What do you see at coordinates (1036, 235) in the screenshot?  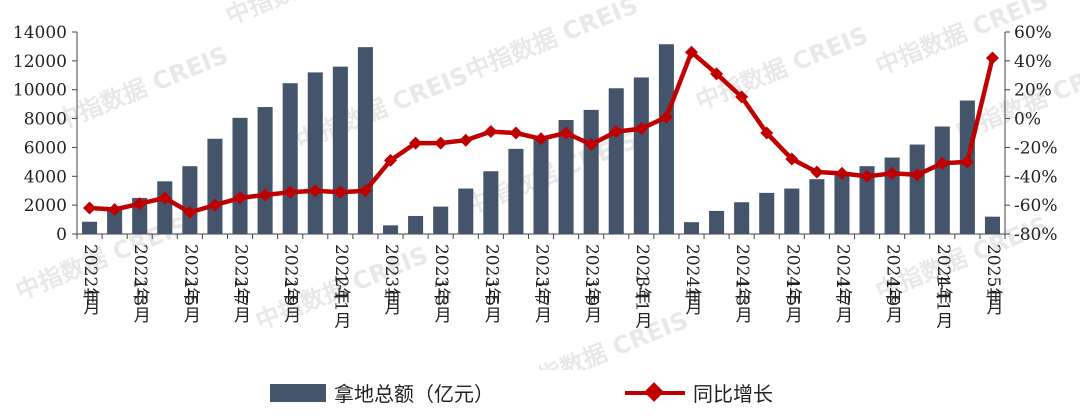 I see `y-right-tick-label: -80%` at bounding box center [1036, 235].